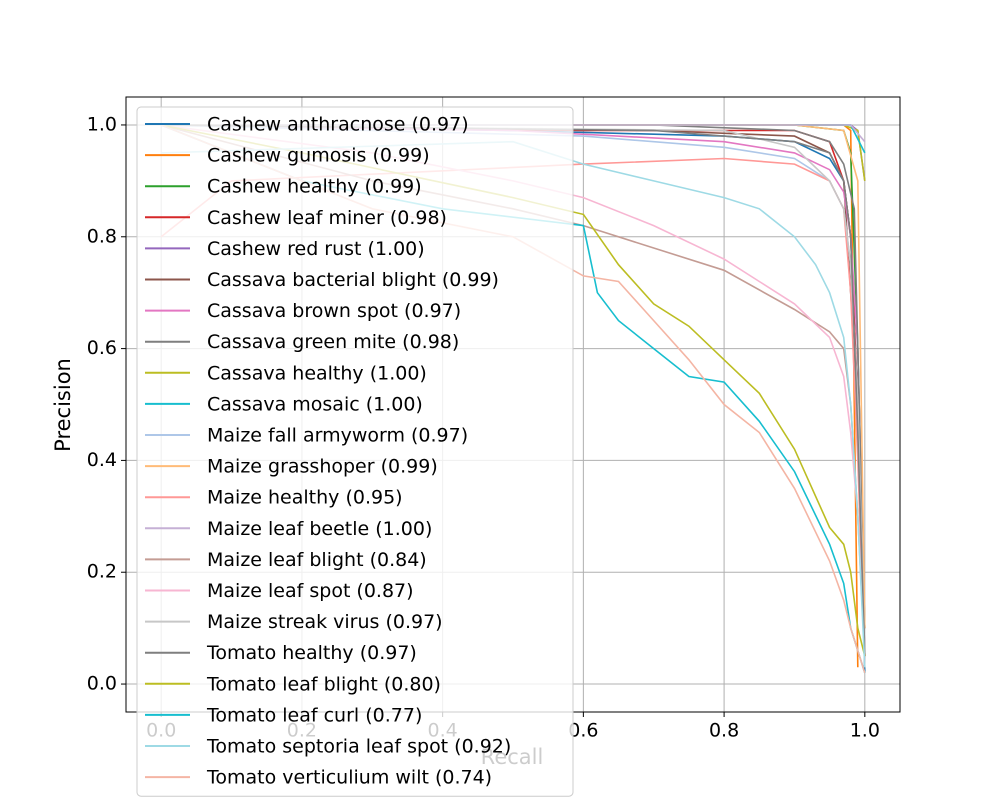  What do you see at coordinates (102, 124) in the screenshot?
I see `y-tick-label: 1.0` at bounding box center [102, 124].